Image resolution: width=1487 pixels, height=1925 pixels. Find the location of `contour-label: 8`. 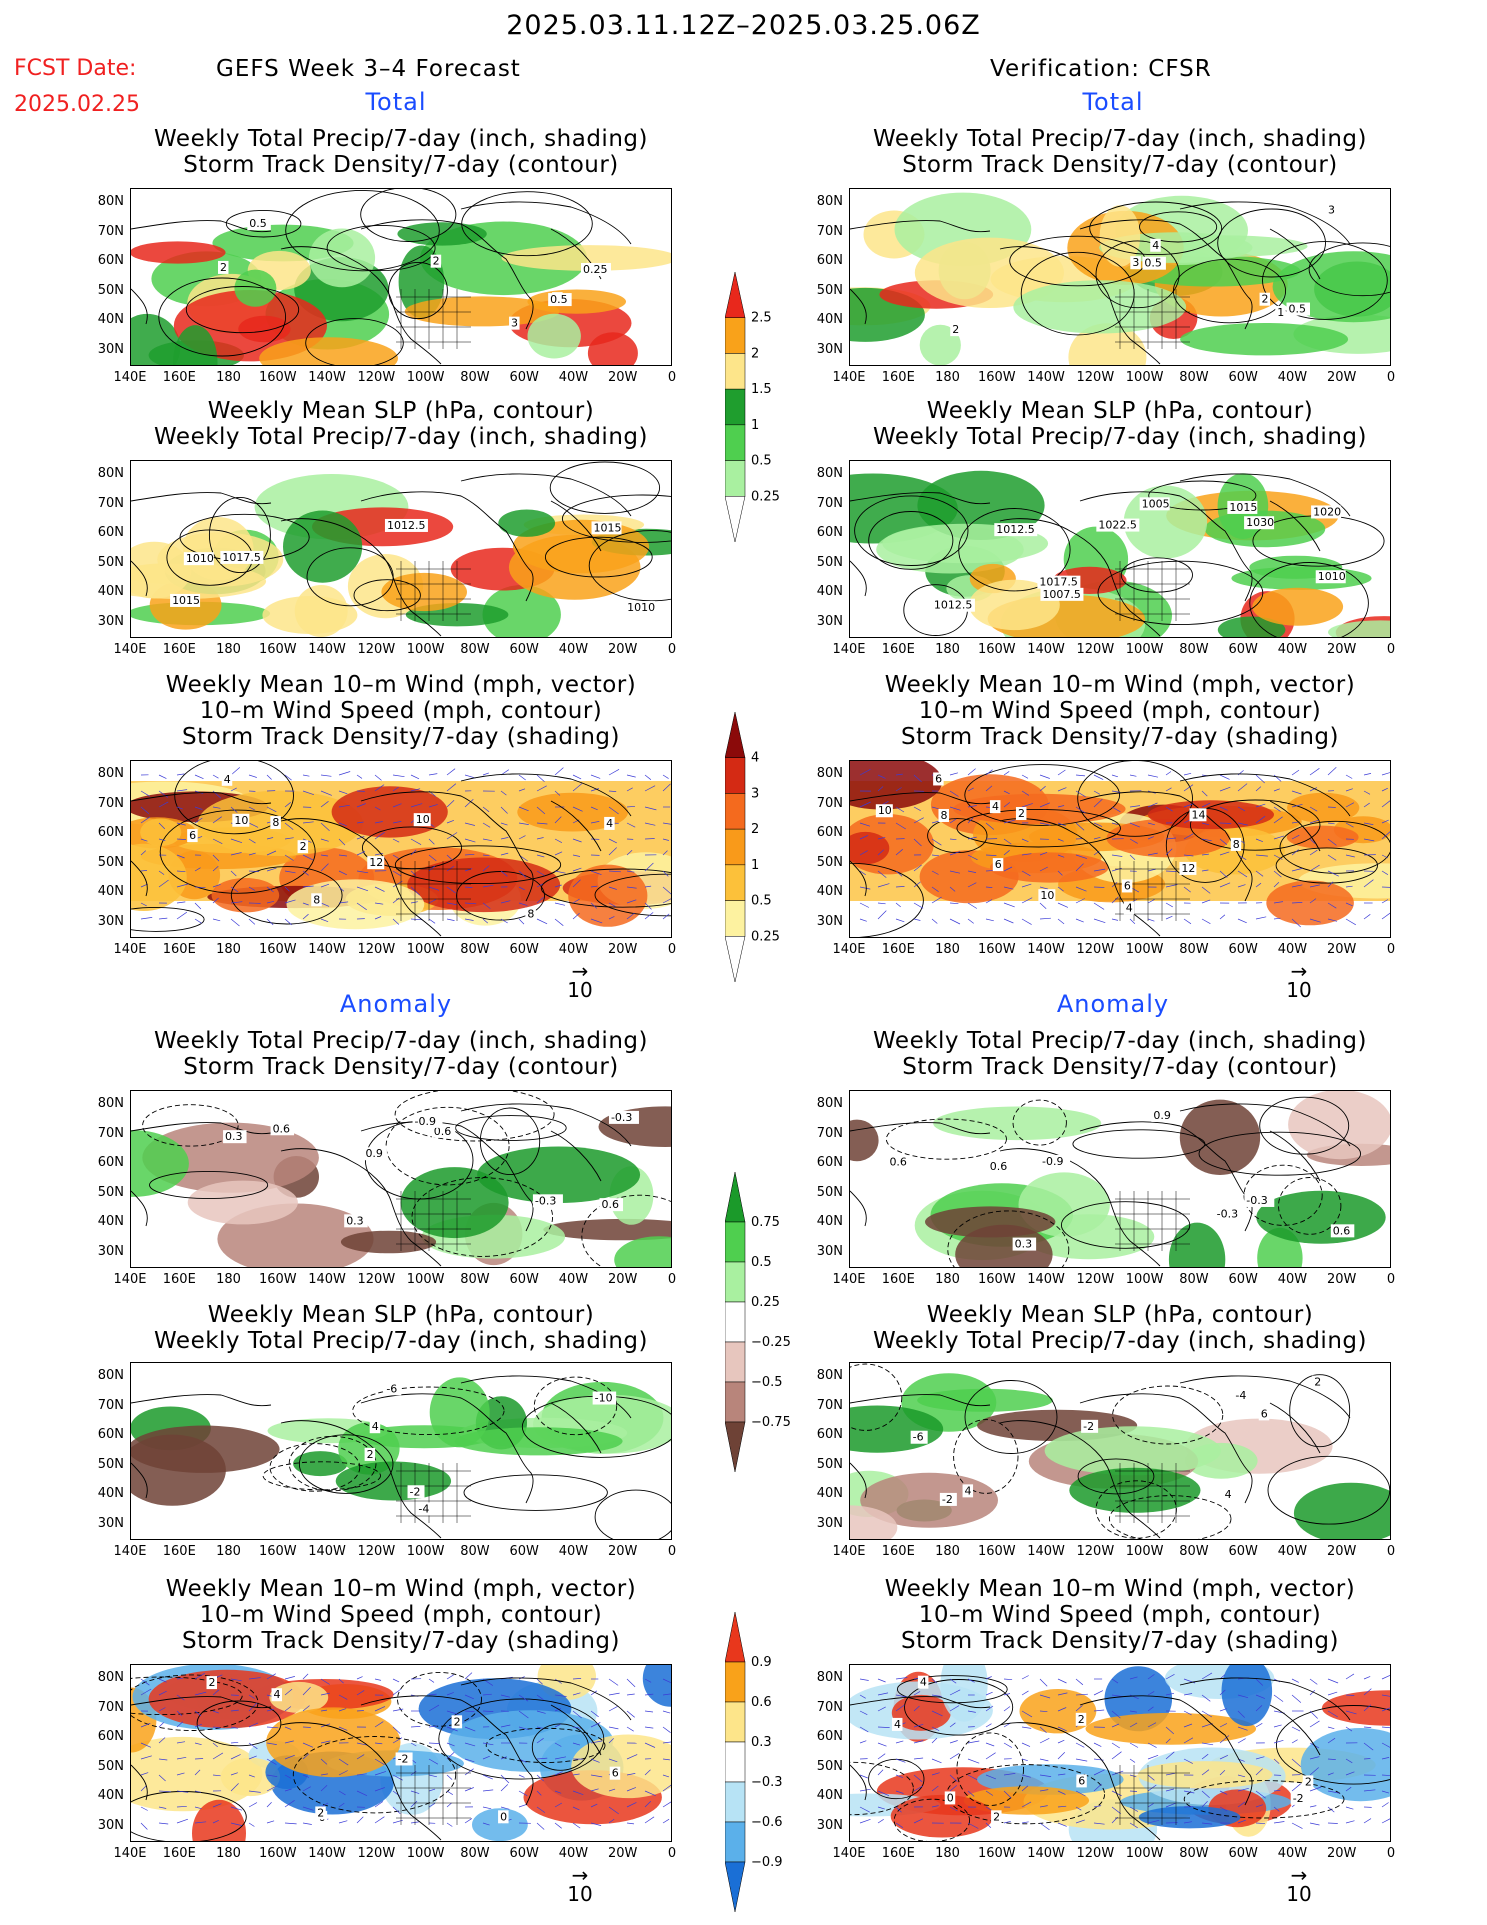

contour-label: 8 is located at coordinates (943, 815).